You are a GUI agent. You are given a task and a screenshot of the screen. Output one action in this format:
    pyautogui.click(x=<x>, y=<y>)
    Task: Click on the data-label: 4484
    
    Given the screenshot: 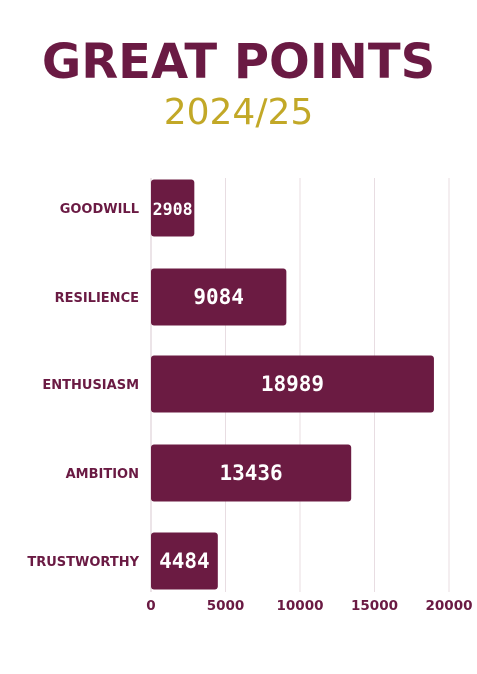 What is the action you would take?
    pyautogui.click(x=184, y=561)
    